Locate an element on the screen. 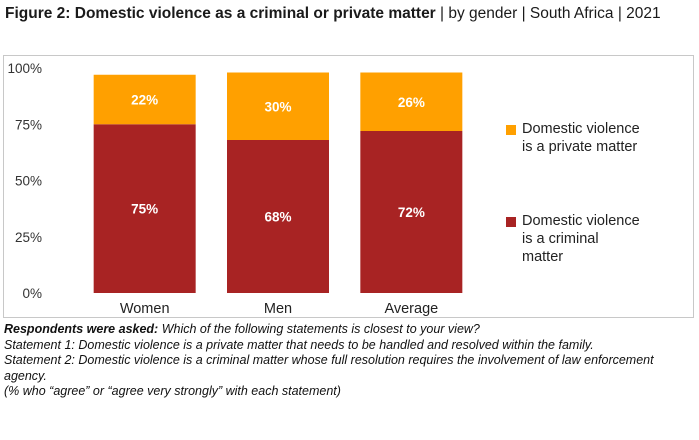  legend-item-private: Domestic violence is a private matter is located at coordinates (591, 138).